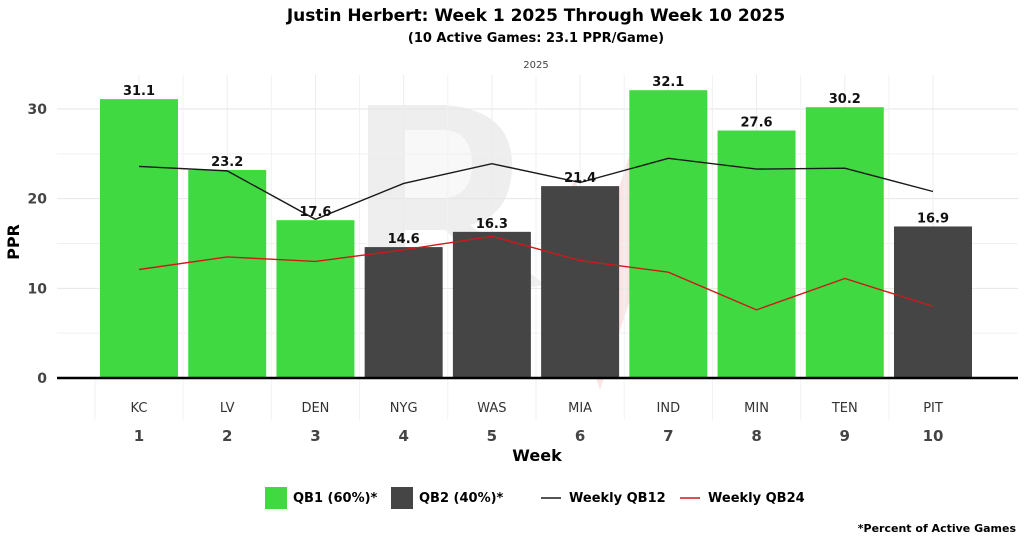  Describe the element at coordinates (933, 408) in the screenshot. I see `x-tick-opponent: PIT` at that location.